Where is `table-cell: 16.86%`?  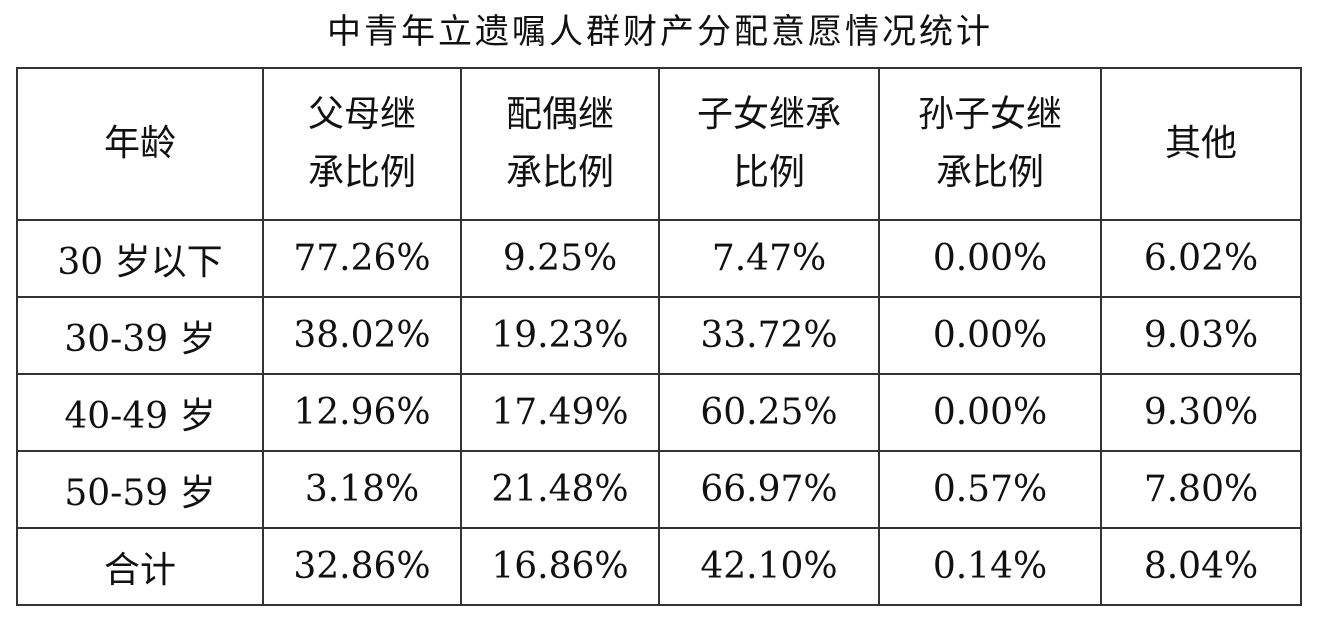
table-cell: 16.86% is located at coordinates (560, 566).